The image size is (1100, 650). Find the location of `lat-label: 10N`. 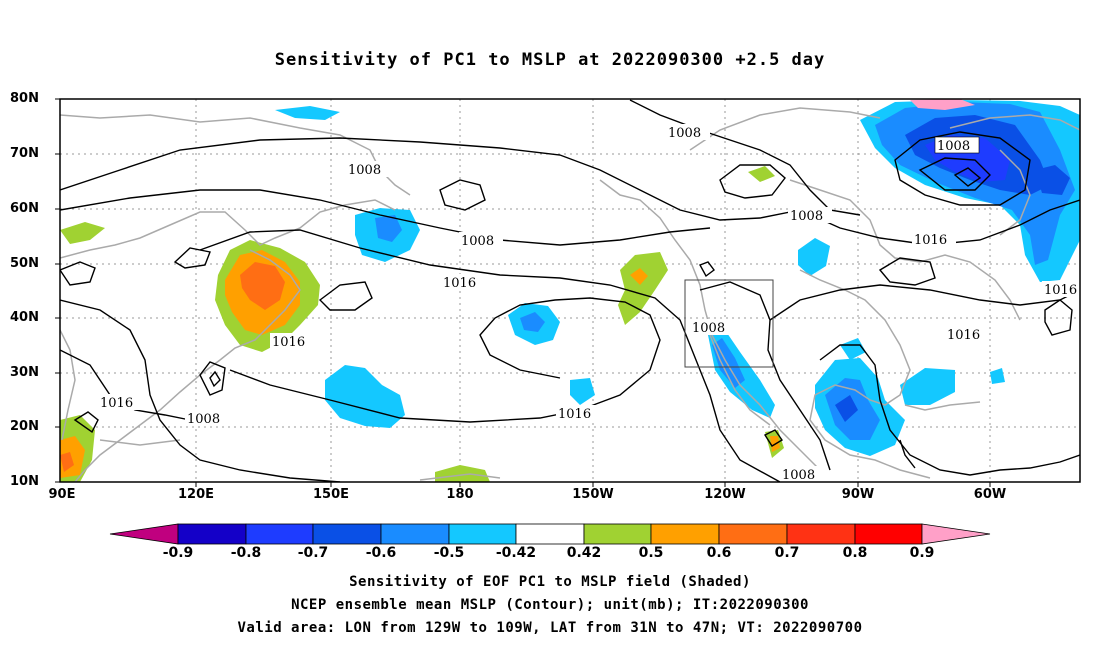

lat-label: 10N is located at coordinates (24, 481).